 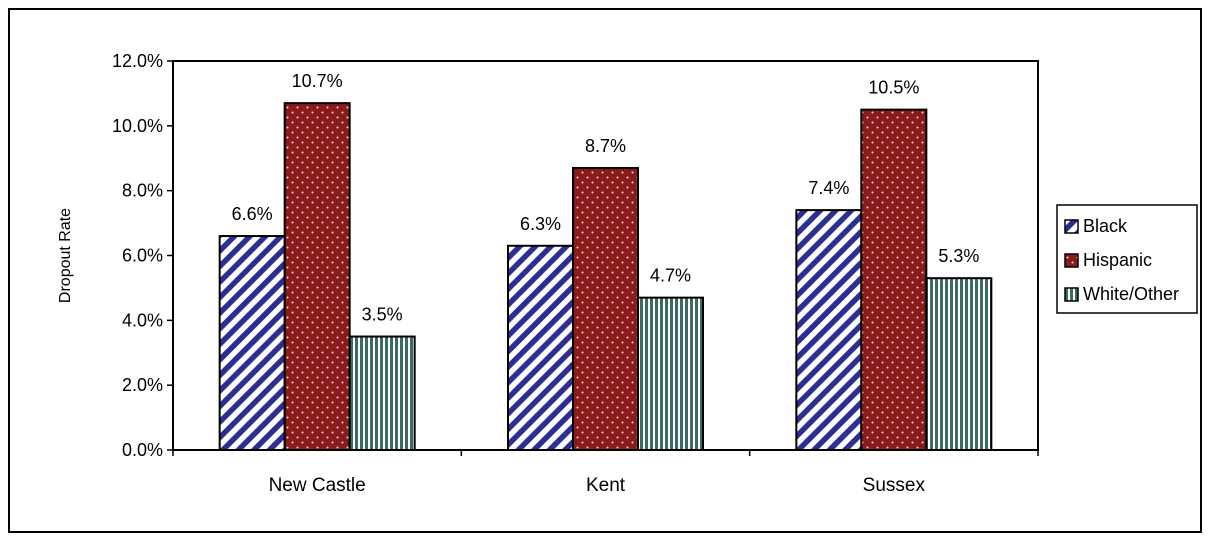 What do you see at coordinates (1105, 226) in the screenshot?
I see `legend-label: Black` at bounding box center [1105, 226].